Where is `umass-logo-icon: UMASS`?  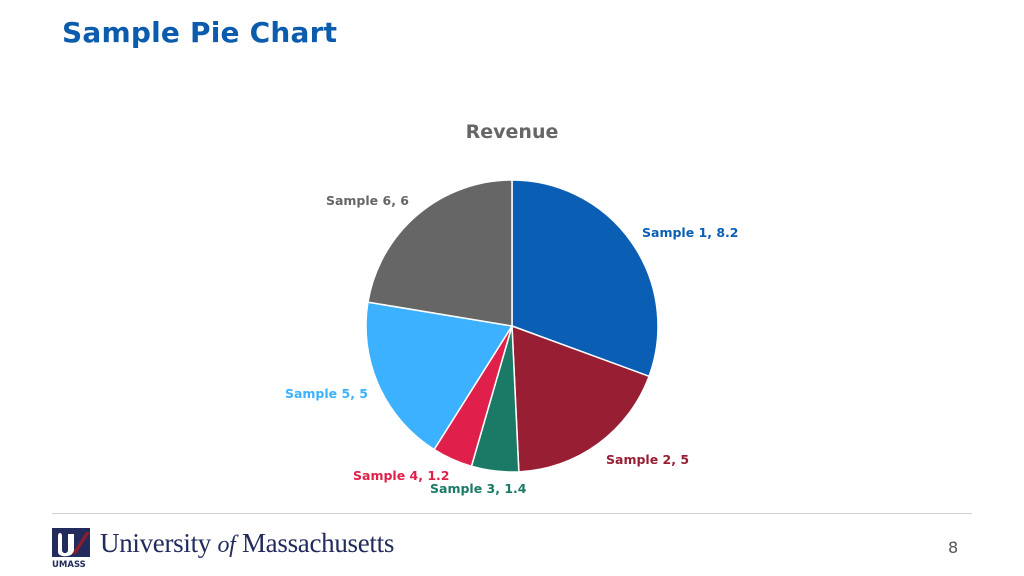 umass-logo-icon: UMASS is located at coordinates (71, 548).